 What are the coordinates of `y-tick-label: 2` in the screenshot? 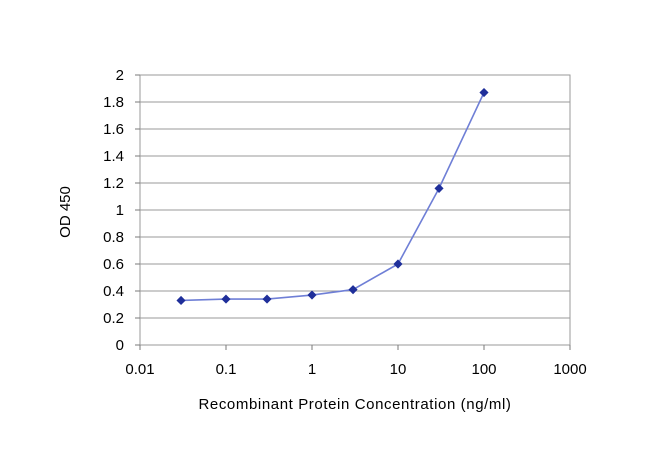 It's located at (120, 75).